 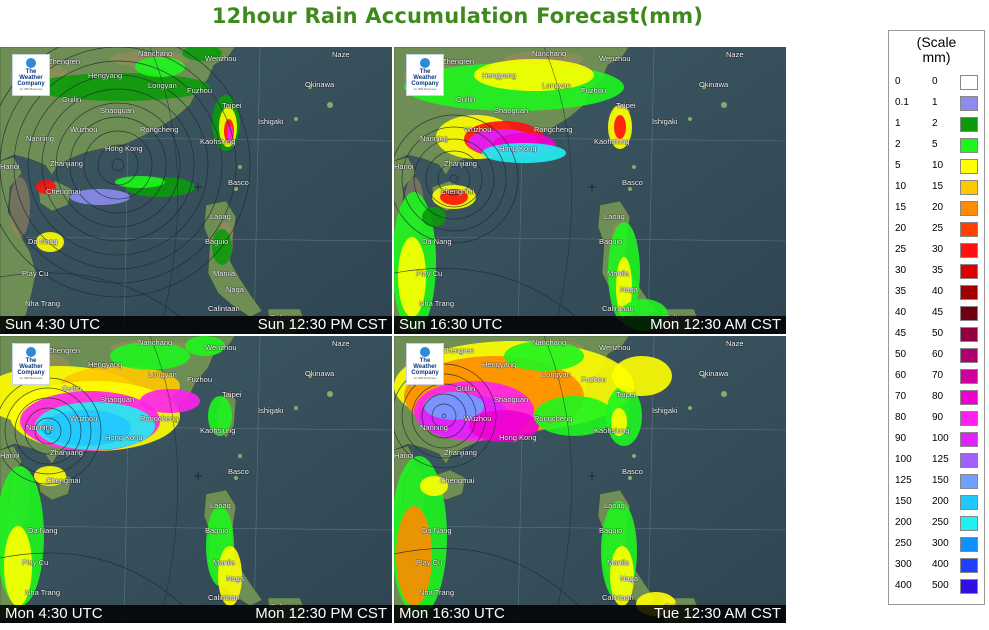 I want to click on place-label: Hengyang, so click(x=499, y=75).